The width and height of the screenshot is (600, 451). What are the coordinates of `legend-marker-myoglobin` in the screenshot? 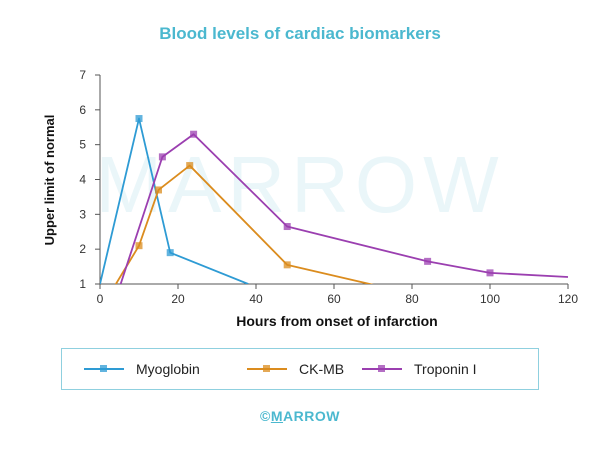 It's located at (103, 368).